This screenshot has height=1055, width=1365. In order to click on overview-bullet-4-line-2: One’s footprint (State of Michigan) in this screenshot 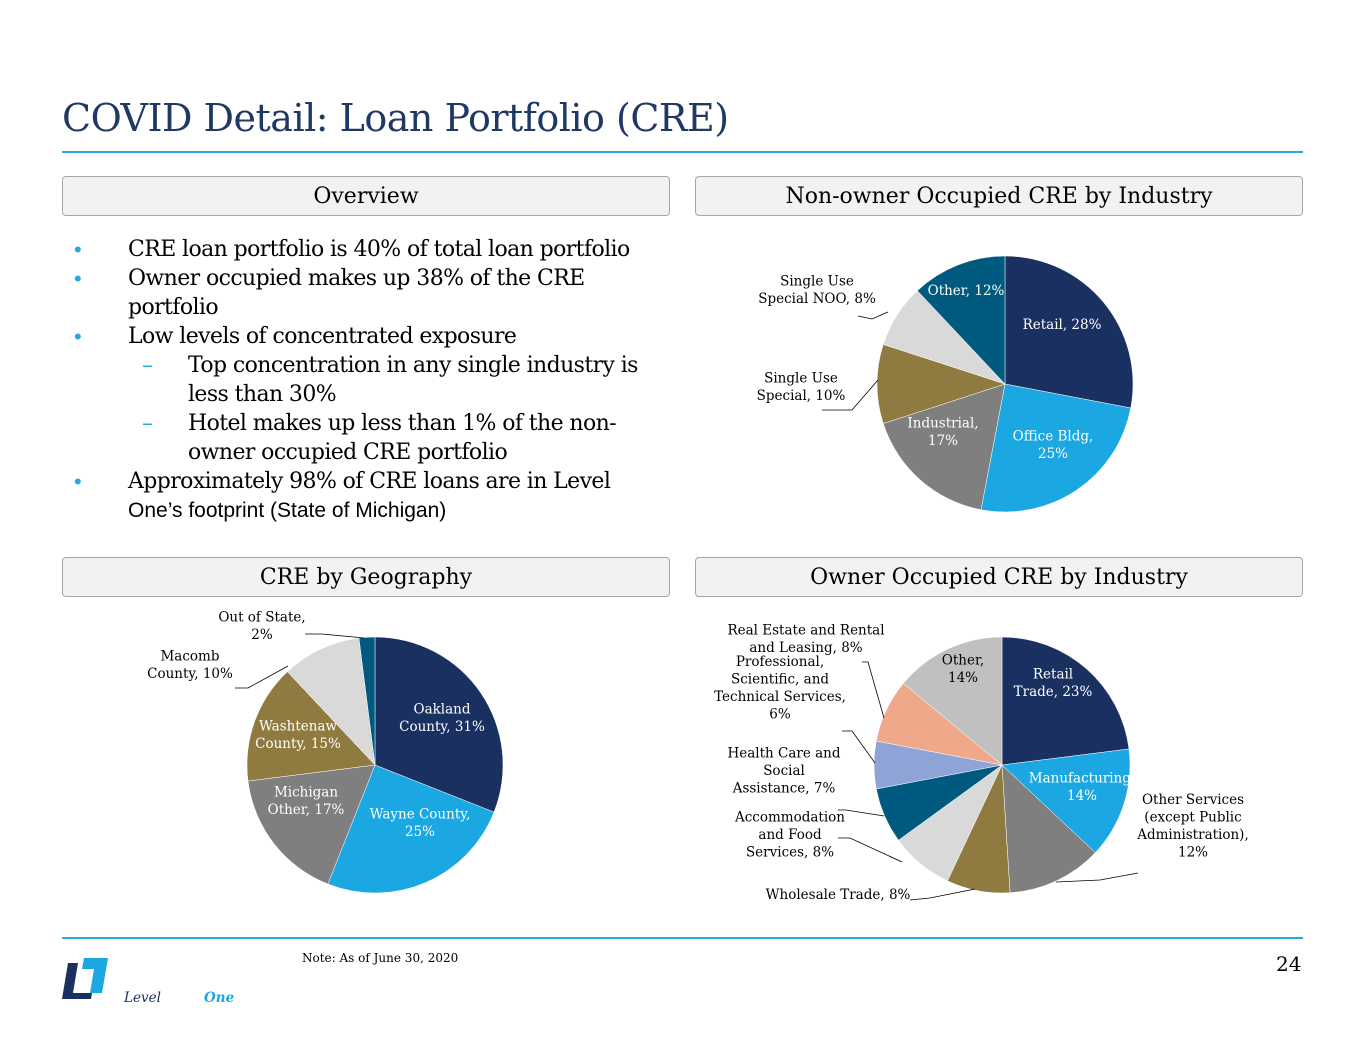, I will do `click(287, 510)`.